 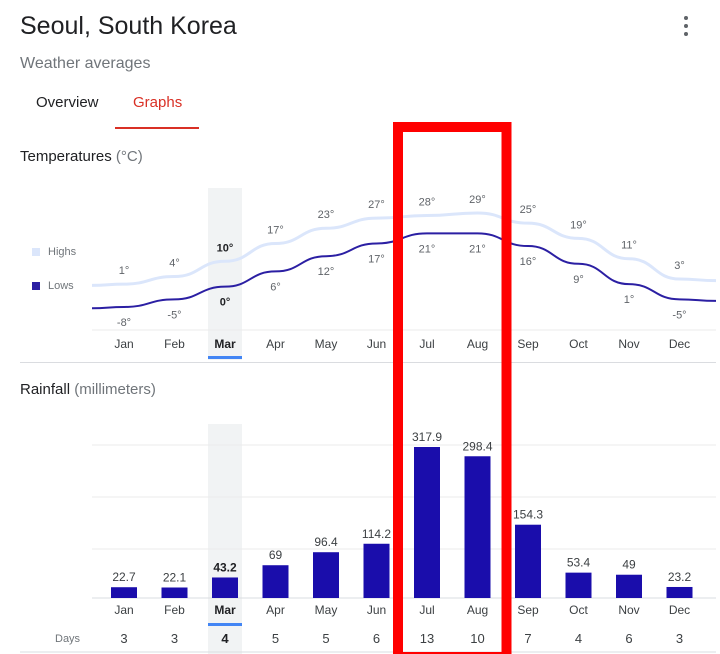 What do you see at coordinates (477, 200) in the screenshot?
I see `high-temp-label: 29°` at bounding box center [477, 200].